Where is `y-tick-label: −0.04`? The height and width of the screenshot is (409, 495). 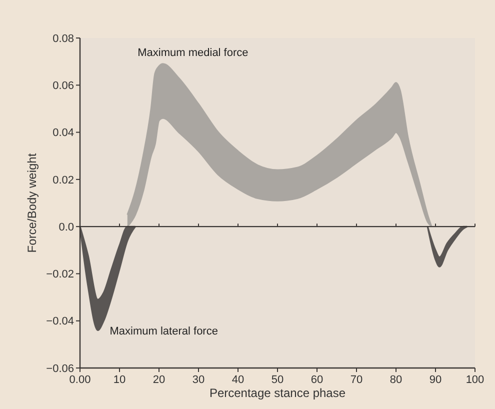
y-tick-label: −0.04 is located at coordinates (60, 322).